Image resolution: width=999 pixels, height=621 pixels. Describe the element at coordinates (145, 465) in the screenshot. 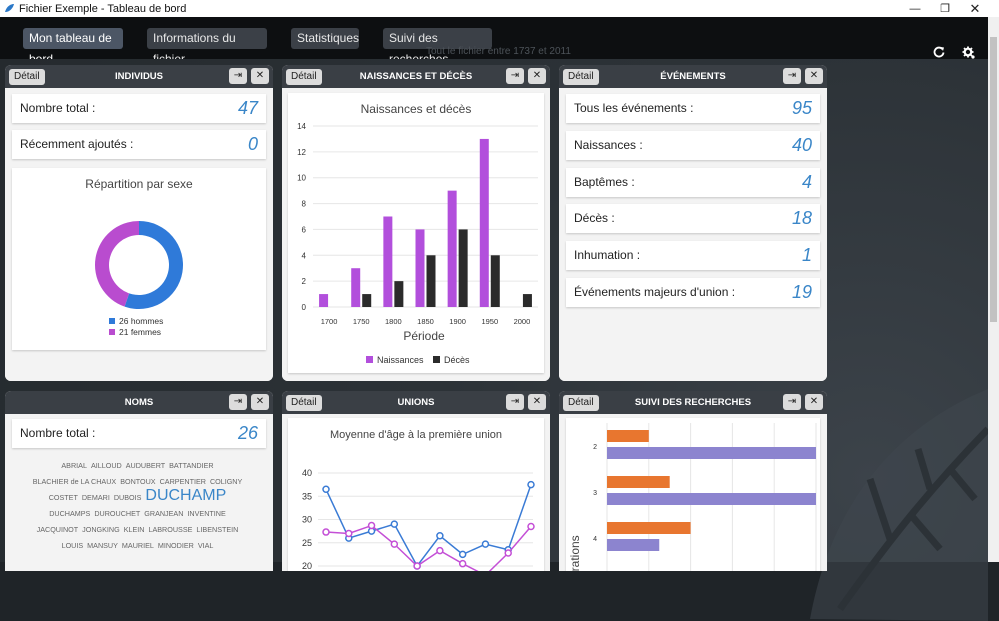

I see `surname: AUDUBERT` at that location.